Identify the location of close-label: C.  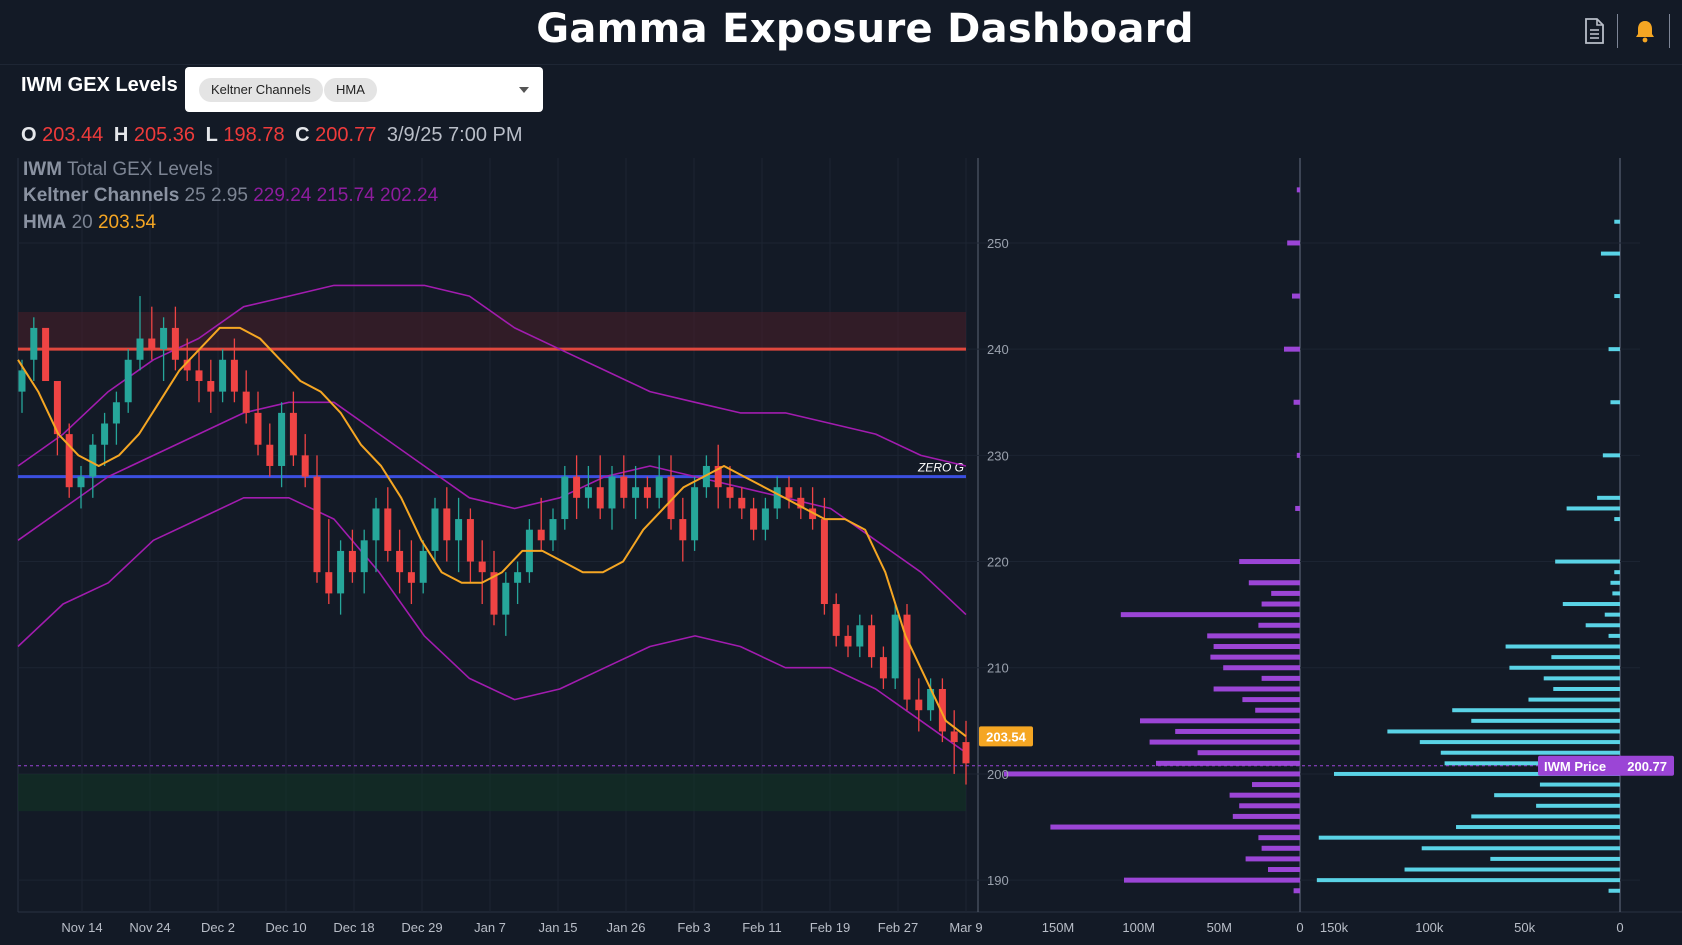
(302, 135).